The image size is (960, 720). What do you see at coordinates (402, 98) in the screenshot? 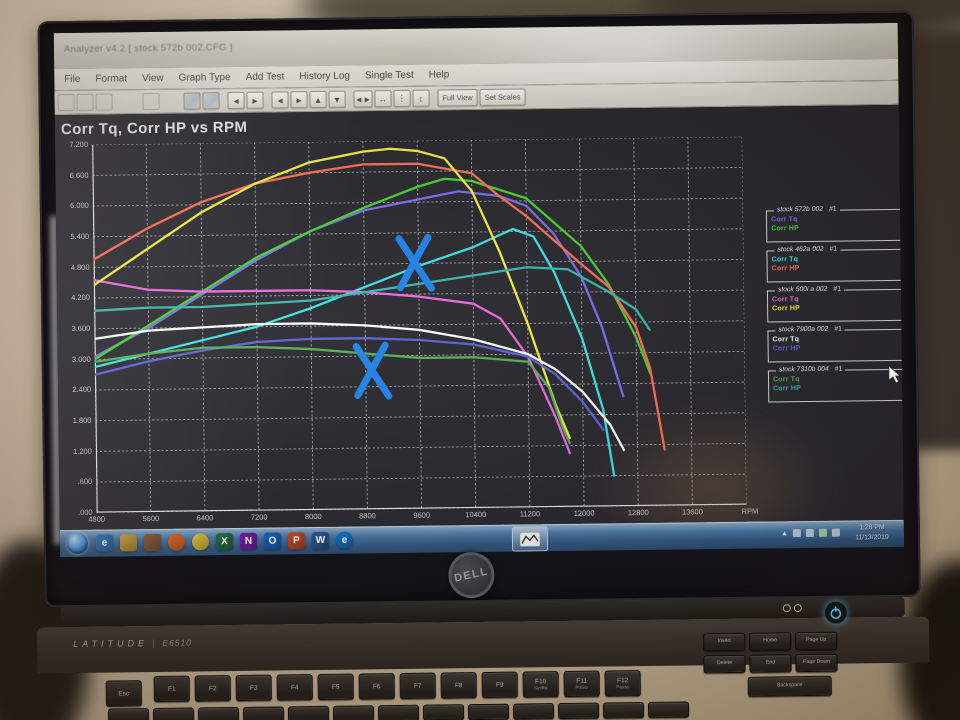
I see `toolbar-arrow-button-2: ⋮` at bounding box center [402, 98].